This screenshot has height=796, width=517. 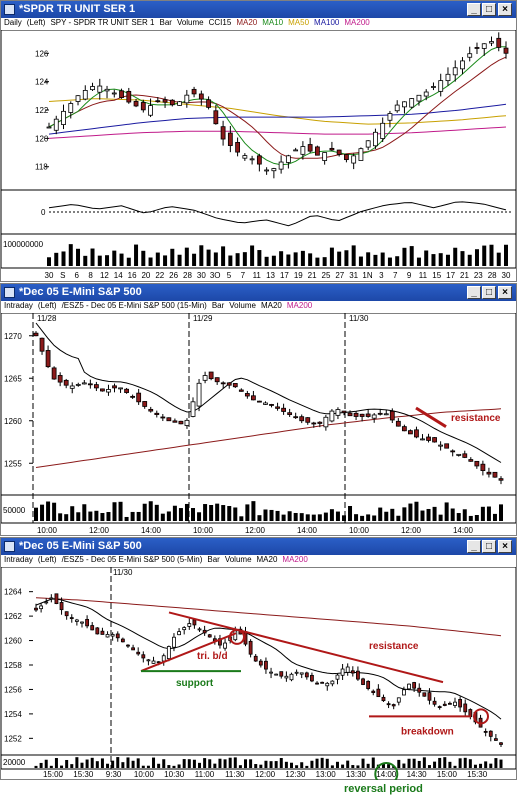 I want to click on y-tick-label: 1262, so click(x=13, y=616).